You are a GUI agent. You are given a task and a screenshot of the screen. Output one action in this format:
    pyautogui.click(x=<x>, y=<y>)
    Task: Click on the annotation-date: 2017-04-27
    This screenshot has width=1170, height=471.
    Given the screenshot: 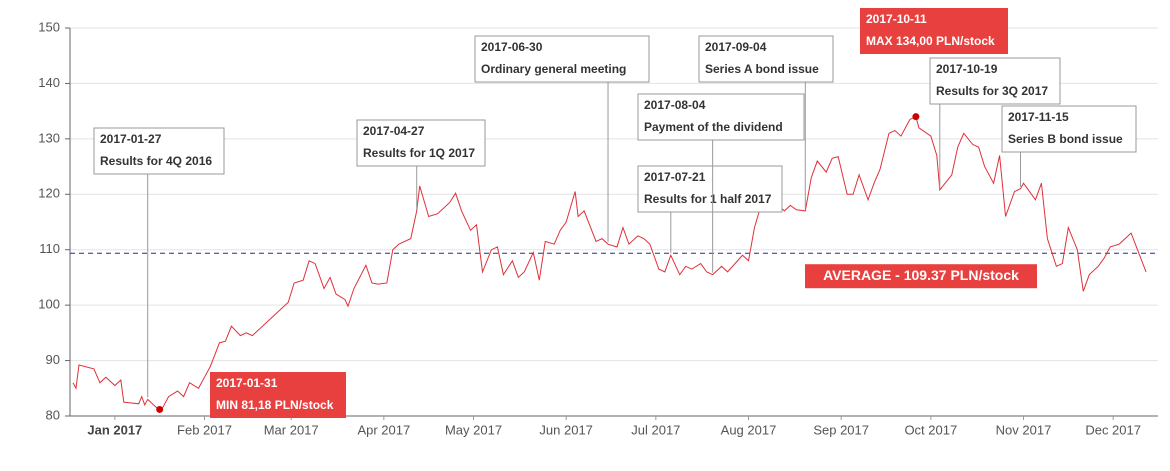 What is the action you would take?
    pyautogui.click(x=394, y=131)
    